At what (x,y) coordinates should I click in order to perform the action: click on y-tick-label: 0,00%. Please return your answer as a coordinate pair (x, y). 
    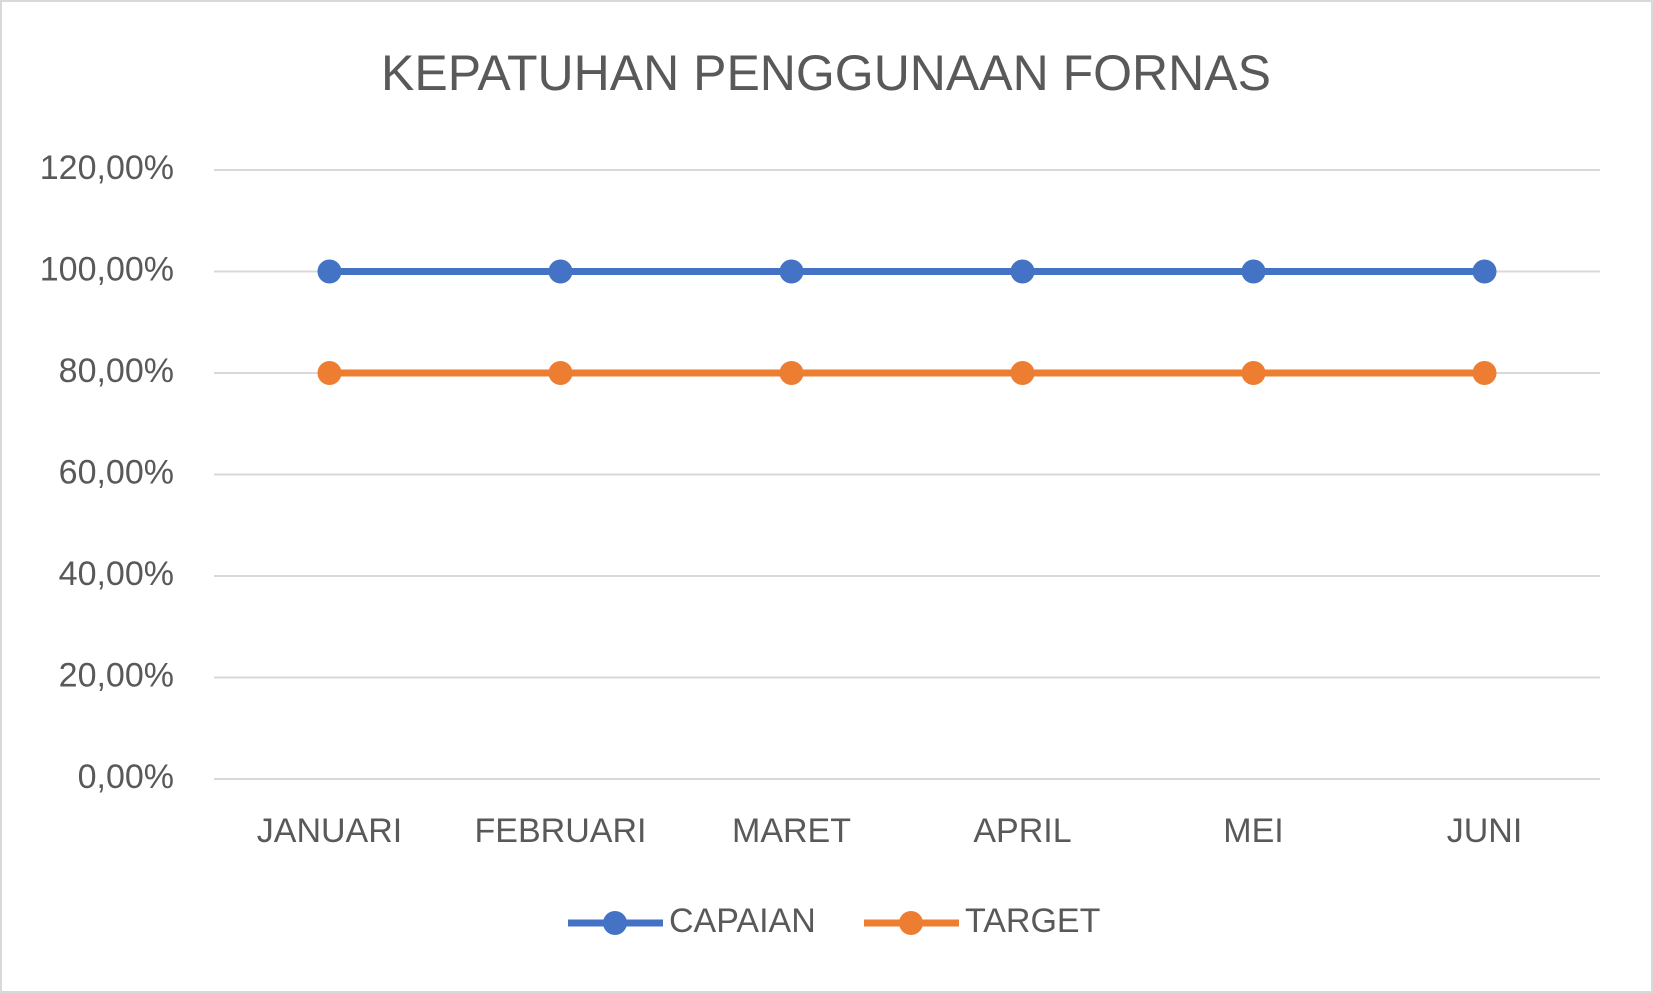
    Looking at the image, I should click on (126, 777).